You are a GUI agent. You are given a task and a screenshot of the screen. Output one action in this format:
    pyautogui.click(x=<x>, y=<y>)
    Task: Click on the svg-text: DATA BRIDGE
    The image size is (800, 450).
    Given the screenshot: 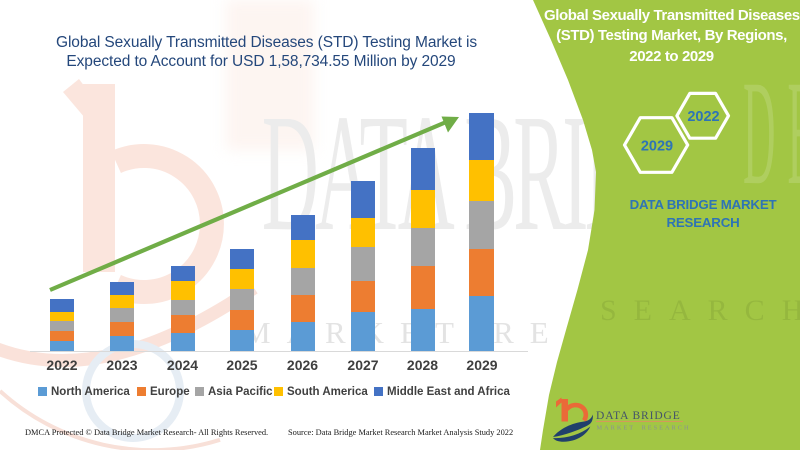 What is the action you would take?
    pyautogui.click(x=638, y=416)
    